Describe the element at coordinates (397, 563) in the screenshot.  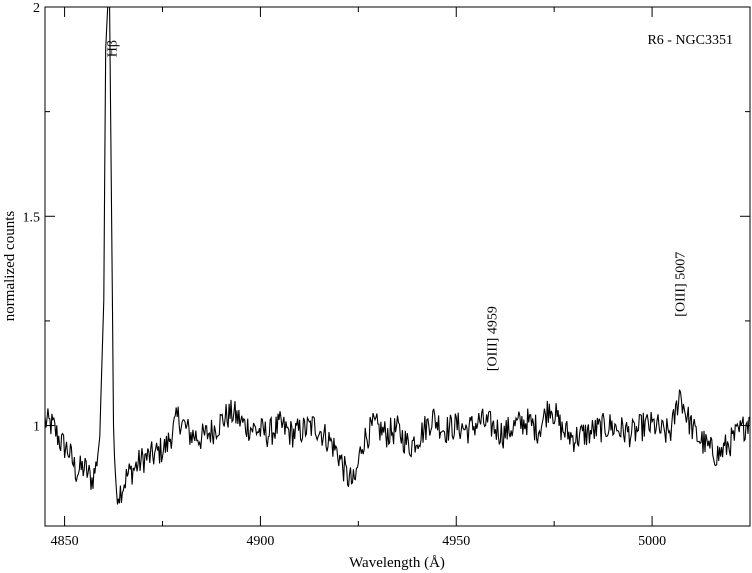
I see `x-axis-label: Wavelength (Å)` at that location.